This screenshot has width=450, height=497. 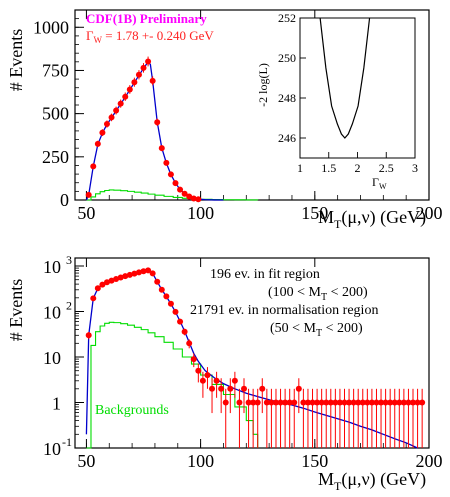 What do you see at coordinates (146, 18) in the screenshot?
I see `chart-title: CDF(1B) Preliminary` at bounding box center [146, 18].